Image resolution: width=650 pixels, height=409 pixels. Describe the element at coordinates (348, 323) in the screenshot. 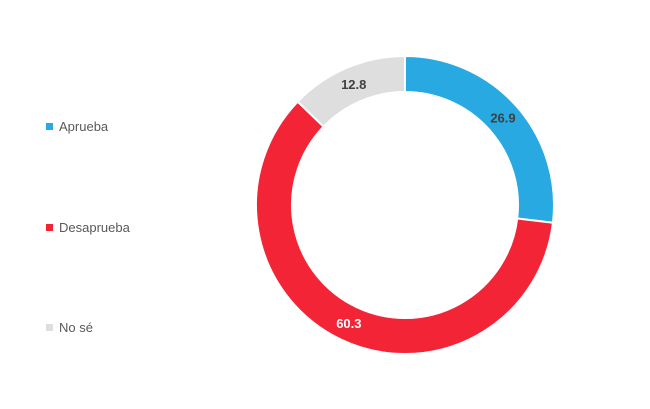

I see `data-label-desaprueba: 60.3` at that location.